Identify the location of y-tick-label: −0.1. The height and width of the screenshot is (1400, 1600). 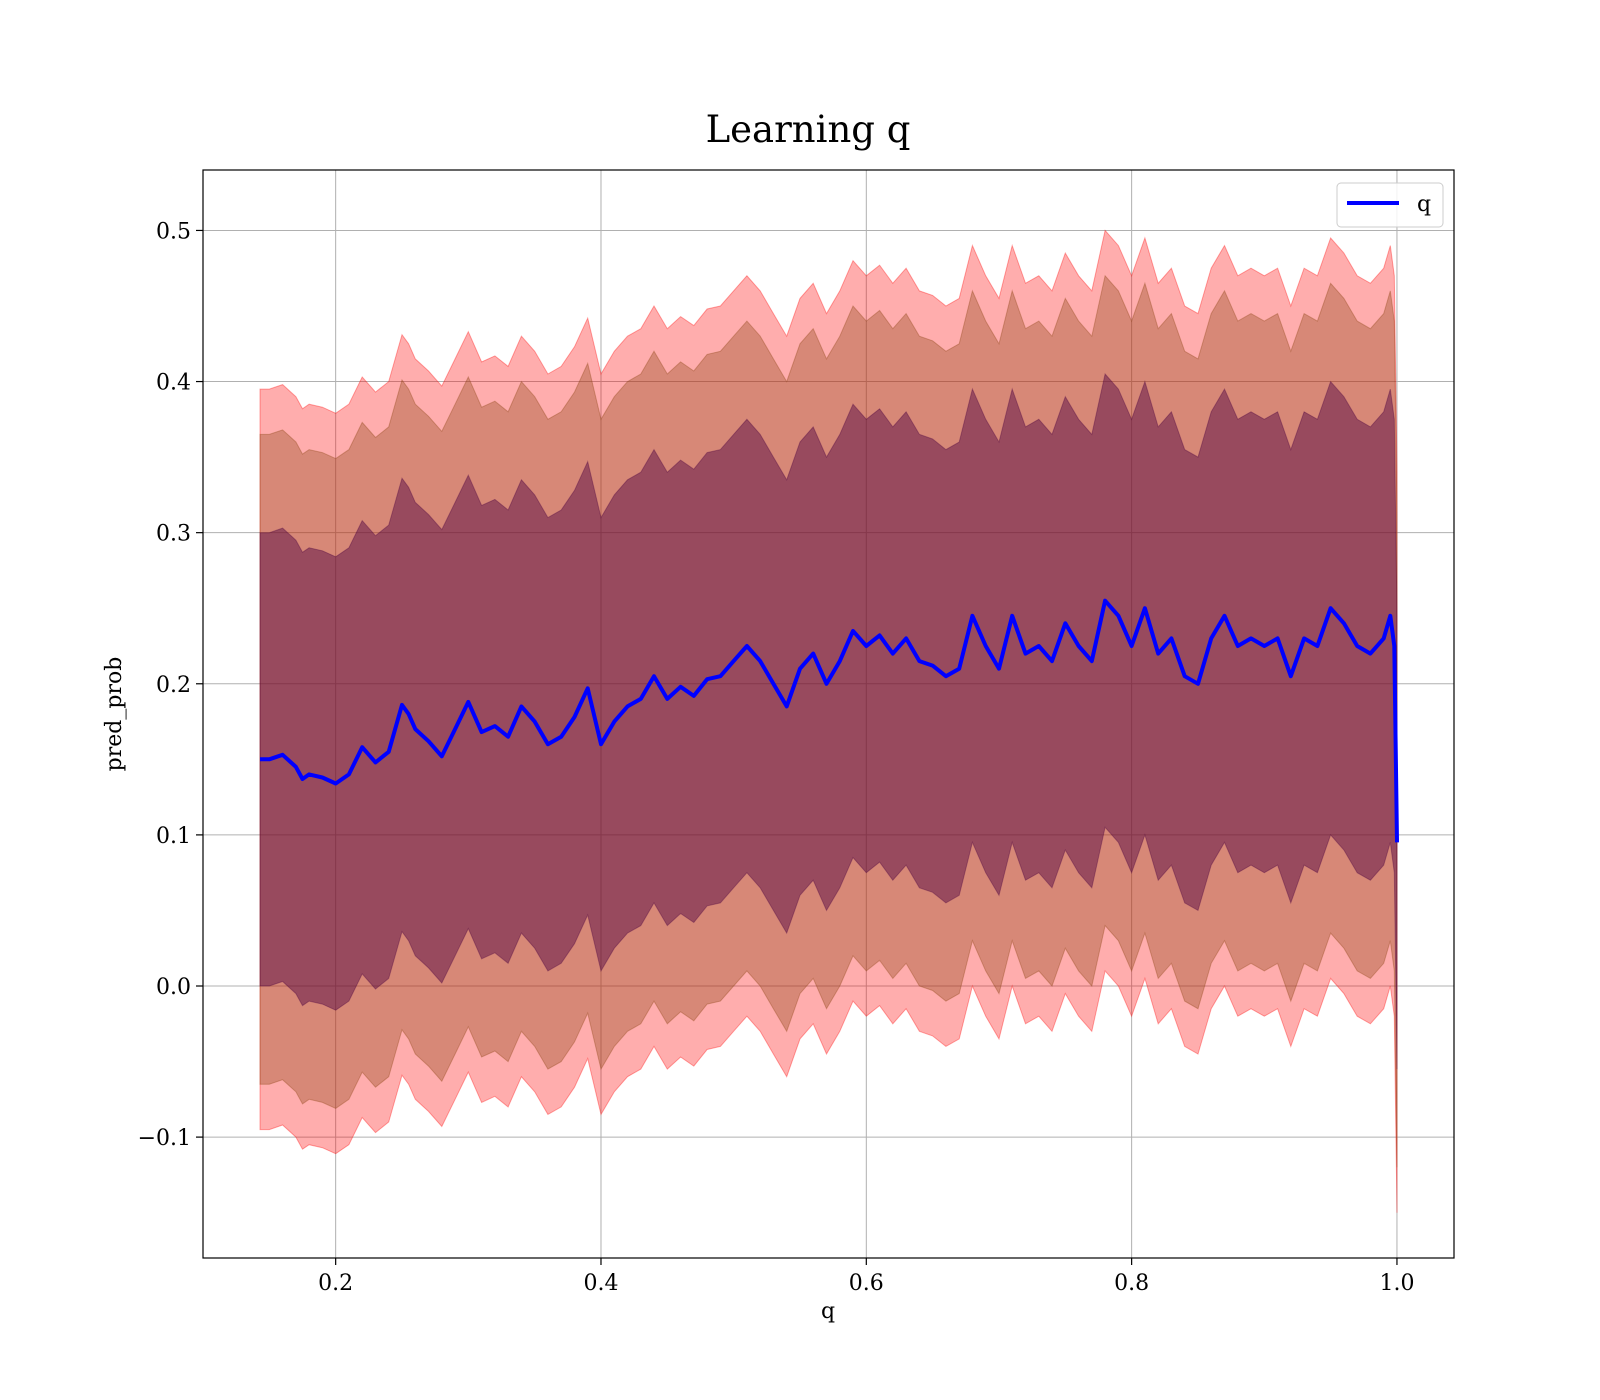
(164, 1138).